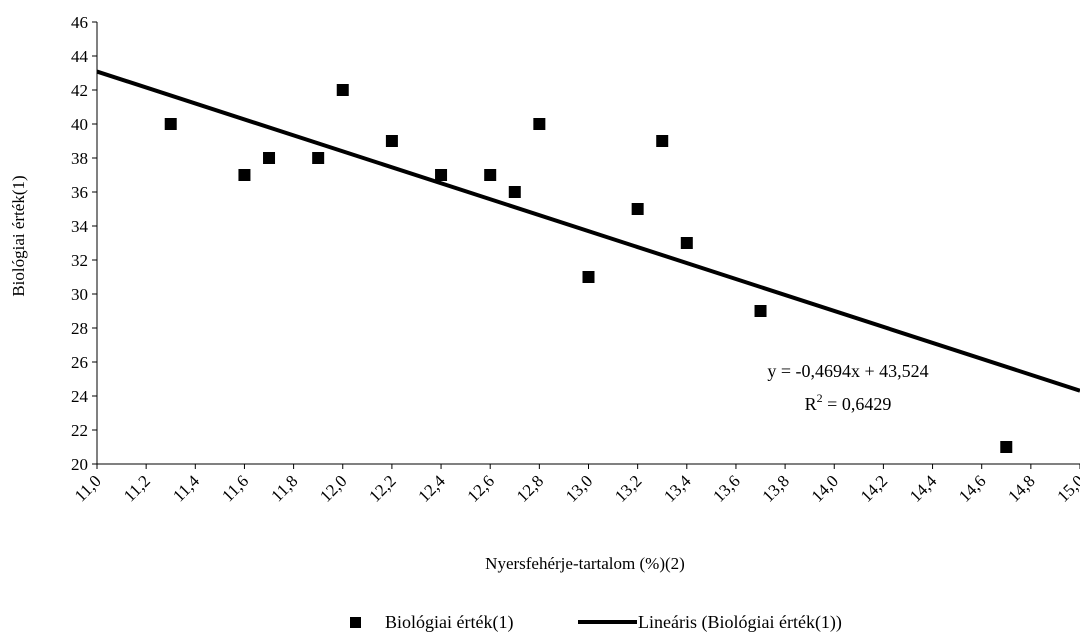  Describe the element at coordinates (88, 488) in the screenshot. I see `x-tick-label: 11,0` at that location.